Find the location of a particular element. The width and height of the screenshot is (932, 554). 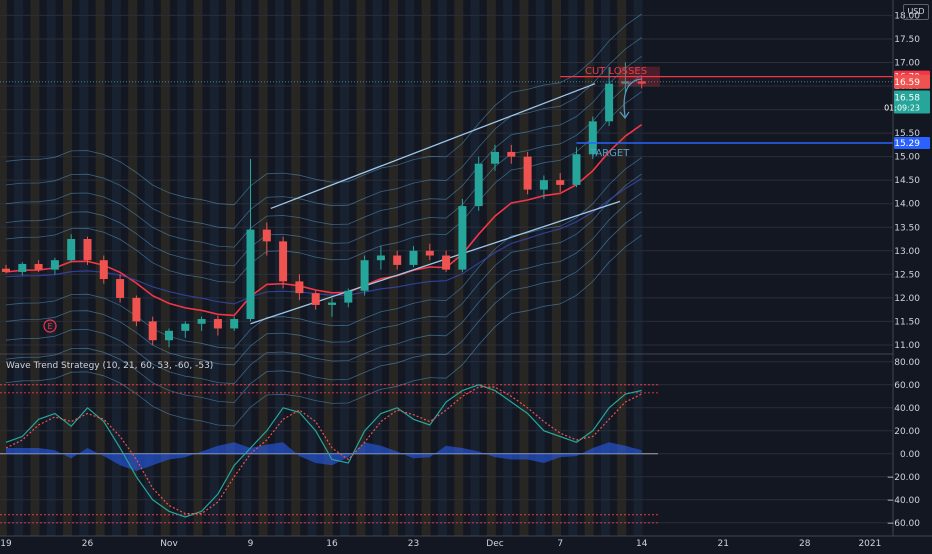

time-tick-label: 23 is located at coordinates (413, 544).